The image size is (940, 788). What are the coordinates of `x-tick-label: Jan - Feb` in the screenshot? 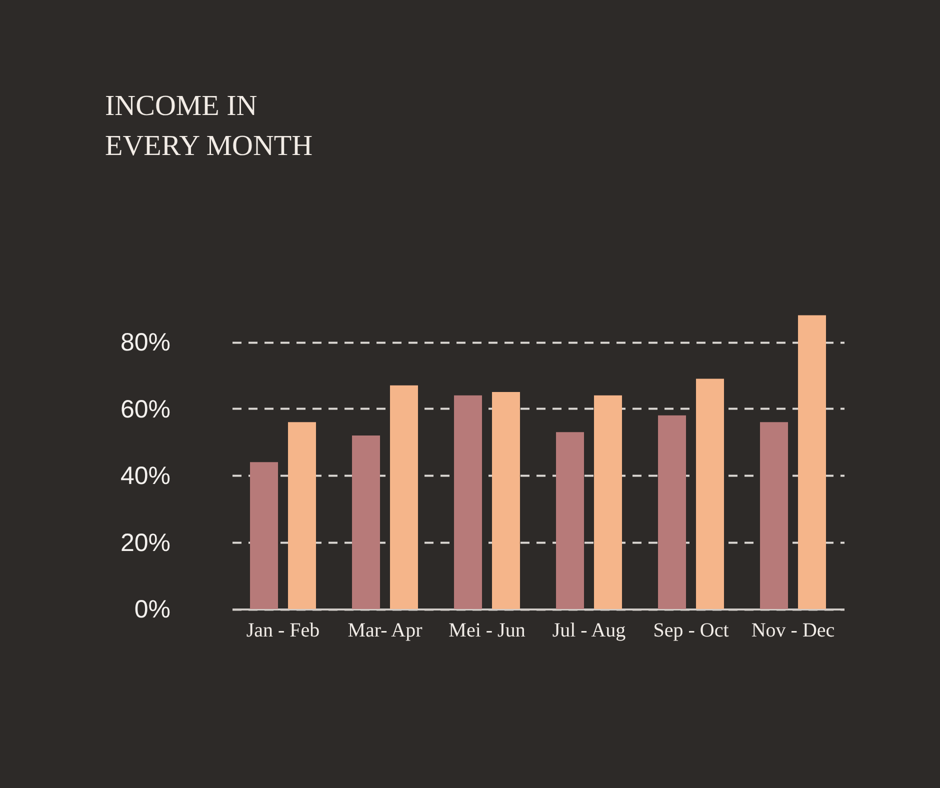 It's located at (283, 631).